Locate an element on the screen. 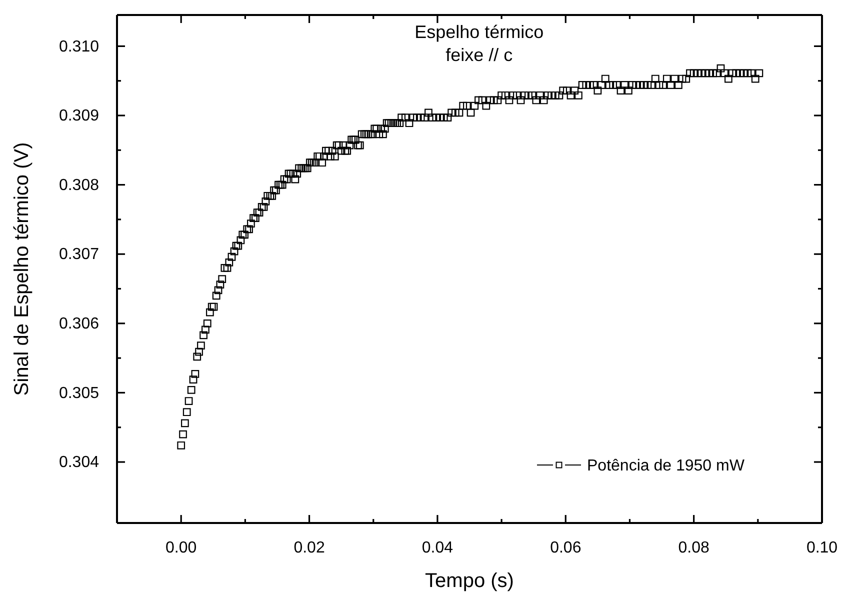  x-tick-label: 0.10 is located at coordinates (822, 547).